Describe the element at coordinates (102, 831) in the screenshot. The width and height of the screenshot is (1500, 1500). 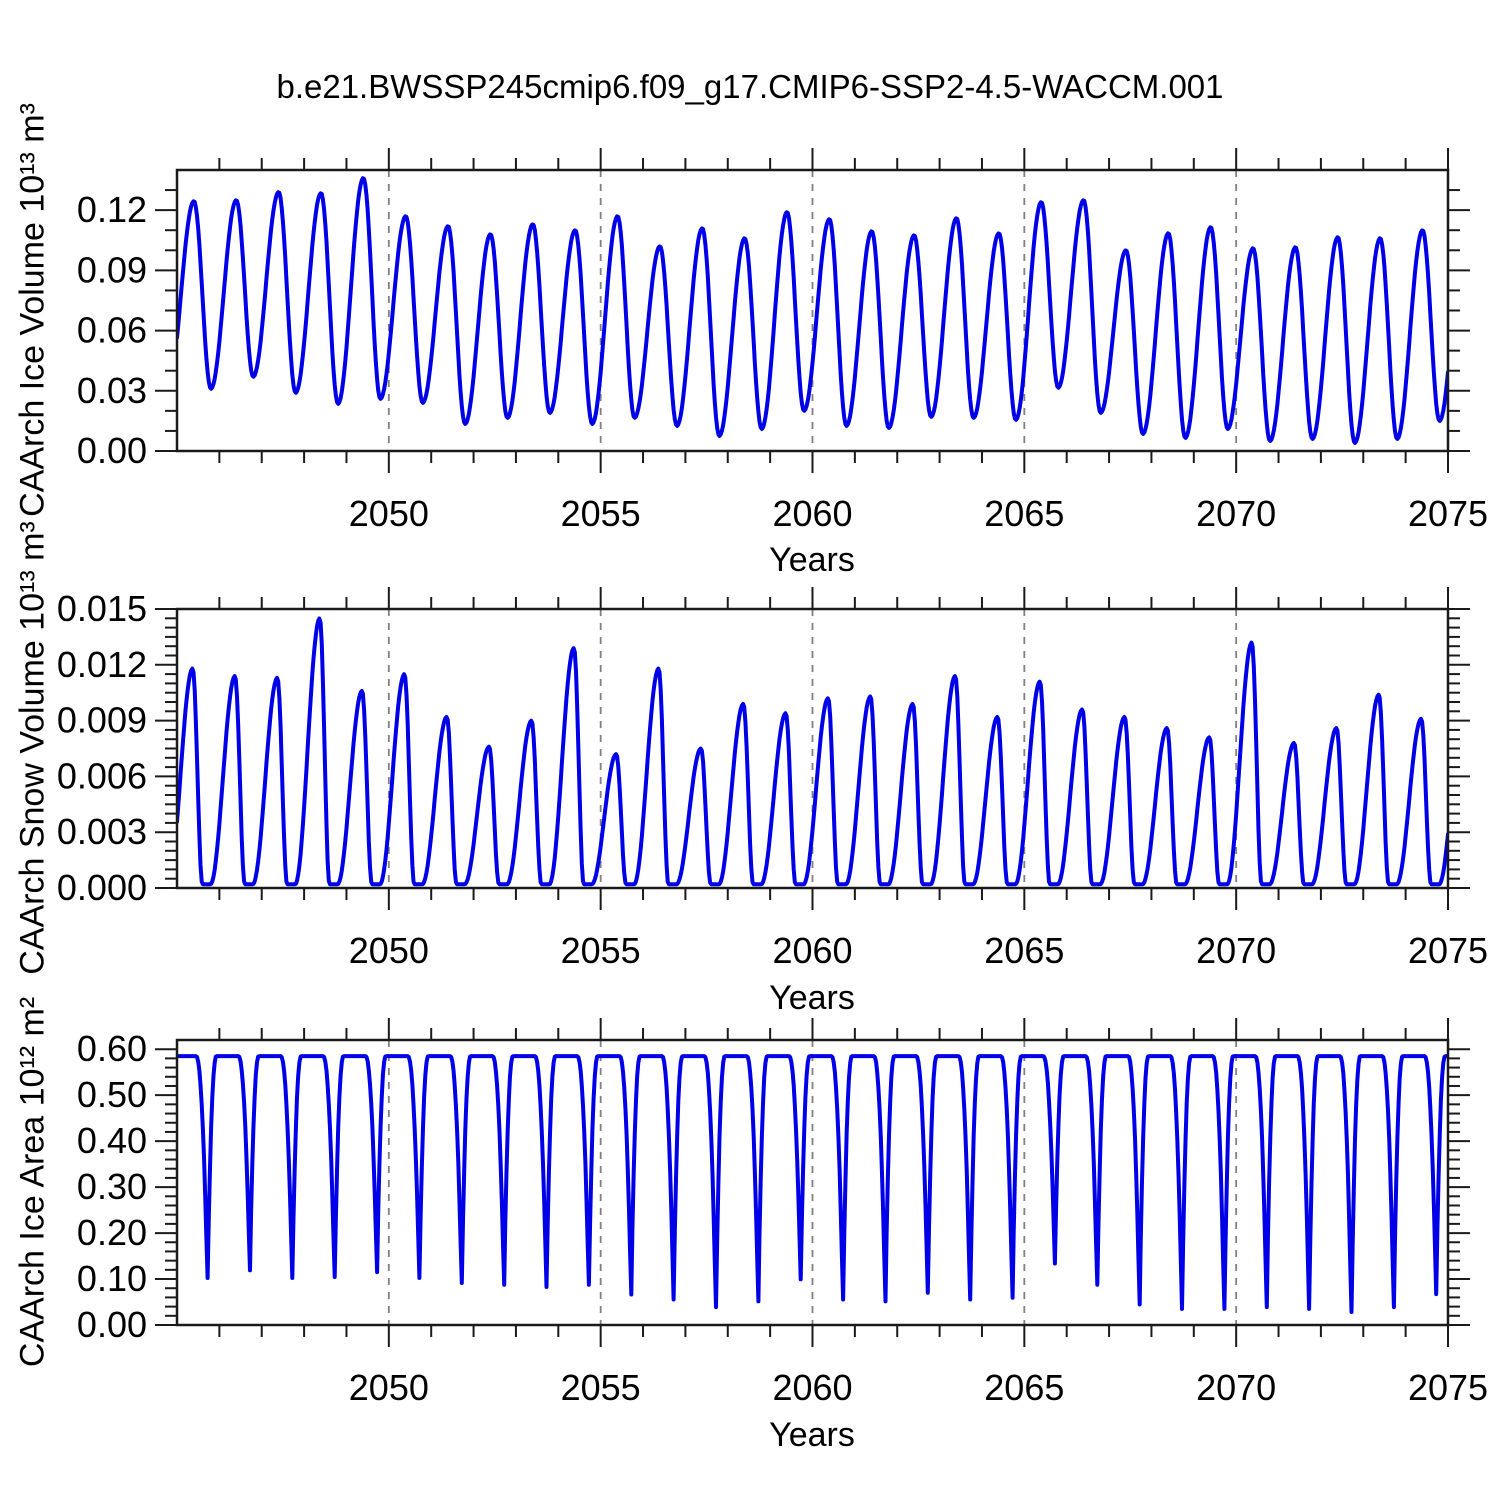
I see `y-tick-label: 0.003` at that location.